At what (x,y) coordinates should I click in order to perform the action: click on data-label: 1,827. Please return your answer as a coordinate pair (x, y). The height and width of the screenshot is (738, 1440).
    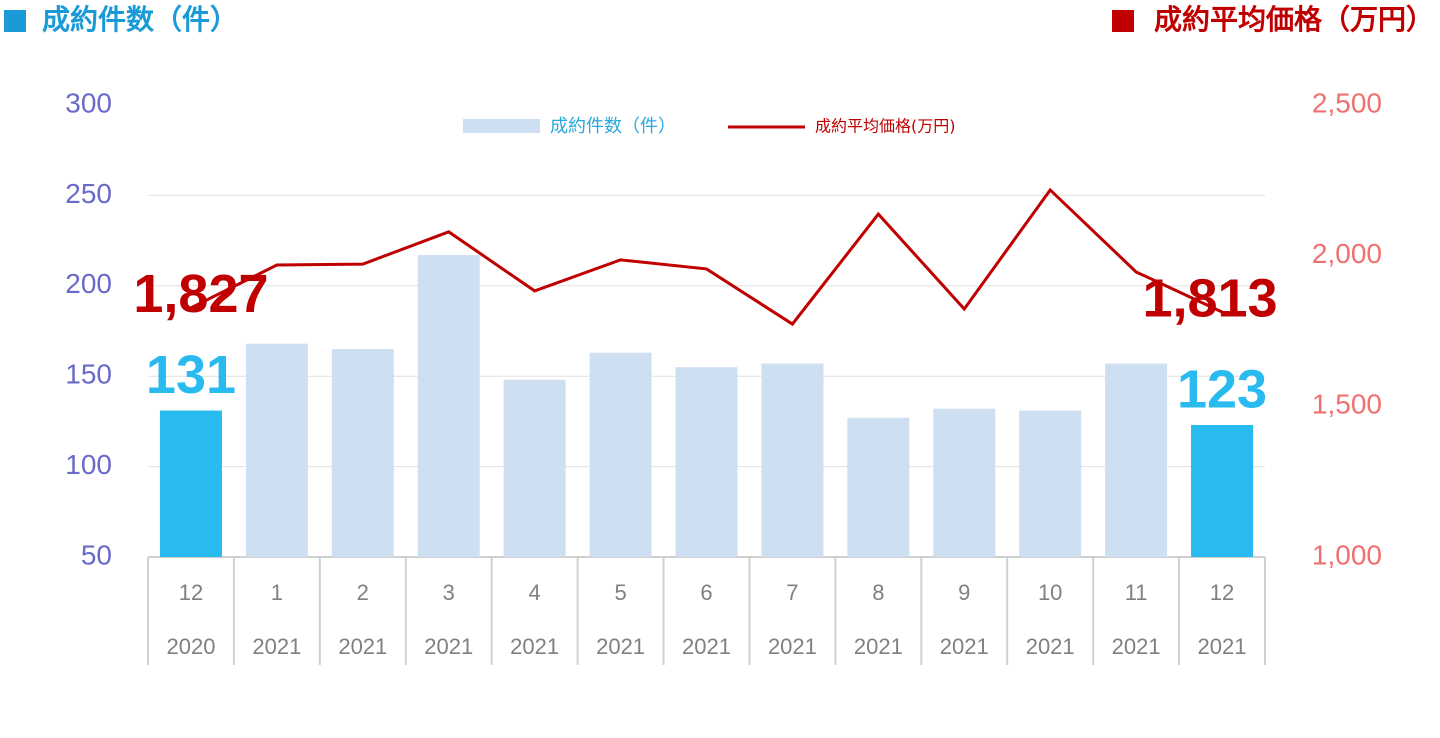
    Looking at the image, I should click on (200, 294).